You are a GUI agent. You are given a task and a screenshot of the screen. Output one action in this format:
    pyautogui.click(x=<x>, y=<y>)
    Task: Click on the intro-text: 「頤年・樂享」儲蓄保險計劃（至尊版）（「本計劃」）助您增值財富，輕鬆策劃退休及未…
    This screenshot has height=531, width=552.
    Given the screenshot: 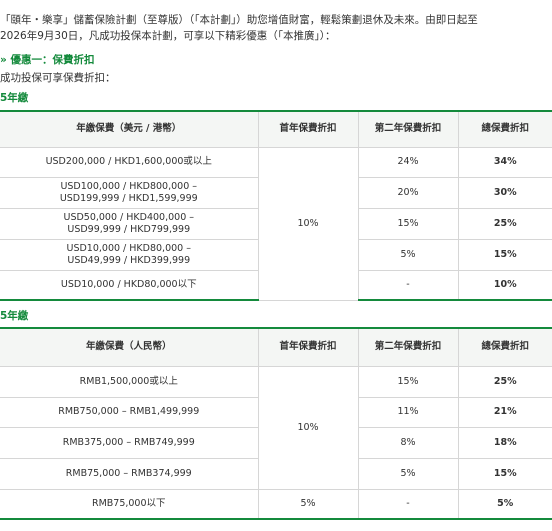 What is the action you would take?
    pyautogui.click(x=239, y=28)
    